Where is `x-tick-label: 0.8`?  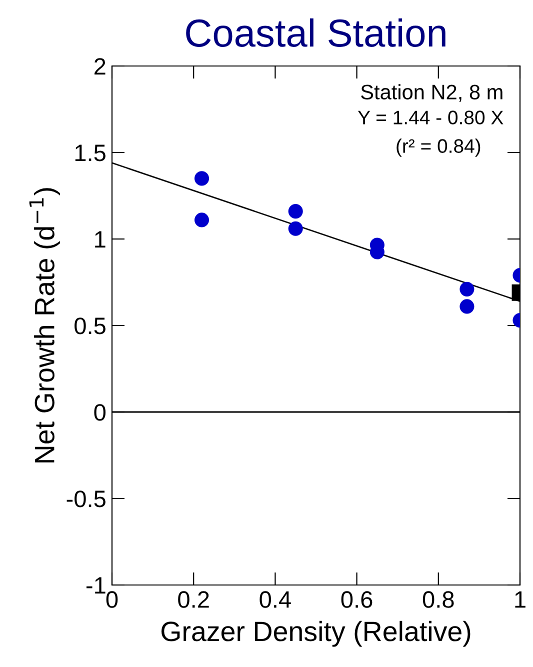
x-tick-label: 0.8 is located at coordinates (438, 599).